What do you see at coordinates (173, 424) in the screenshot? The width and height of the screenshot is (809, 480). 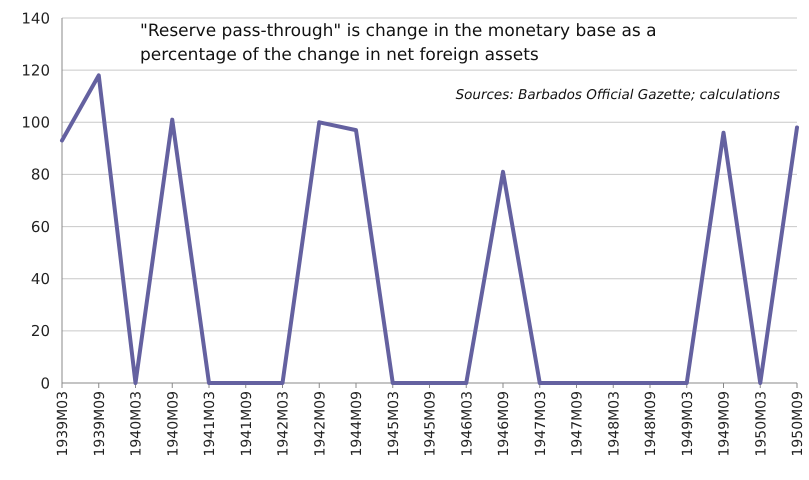 I see `x-tick-label: 1940M09` at bounding box center [173, 424].